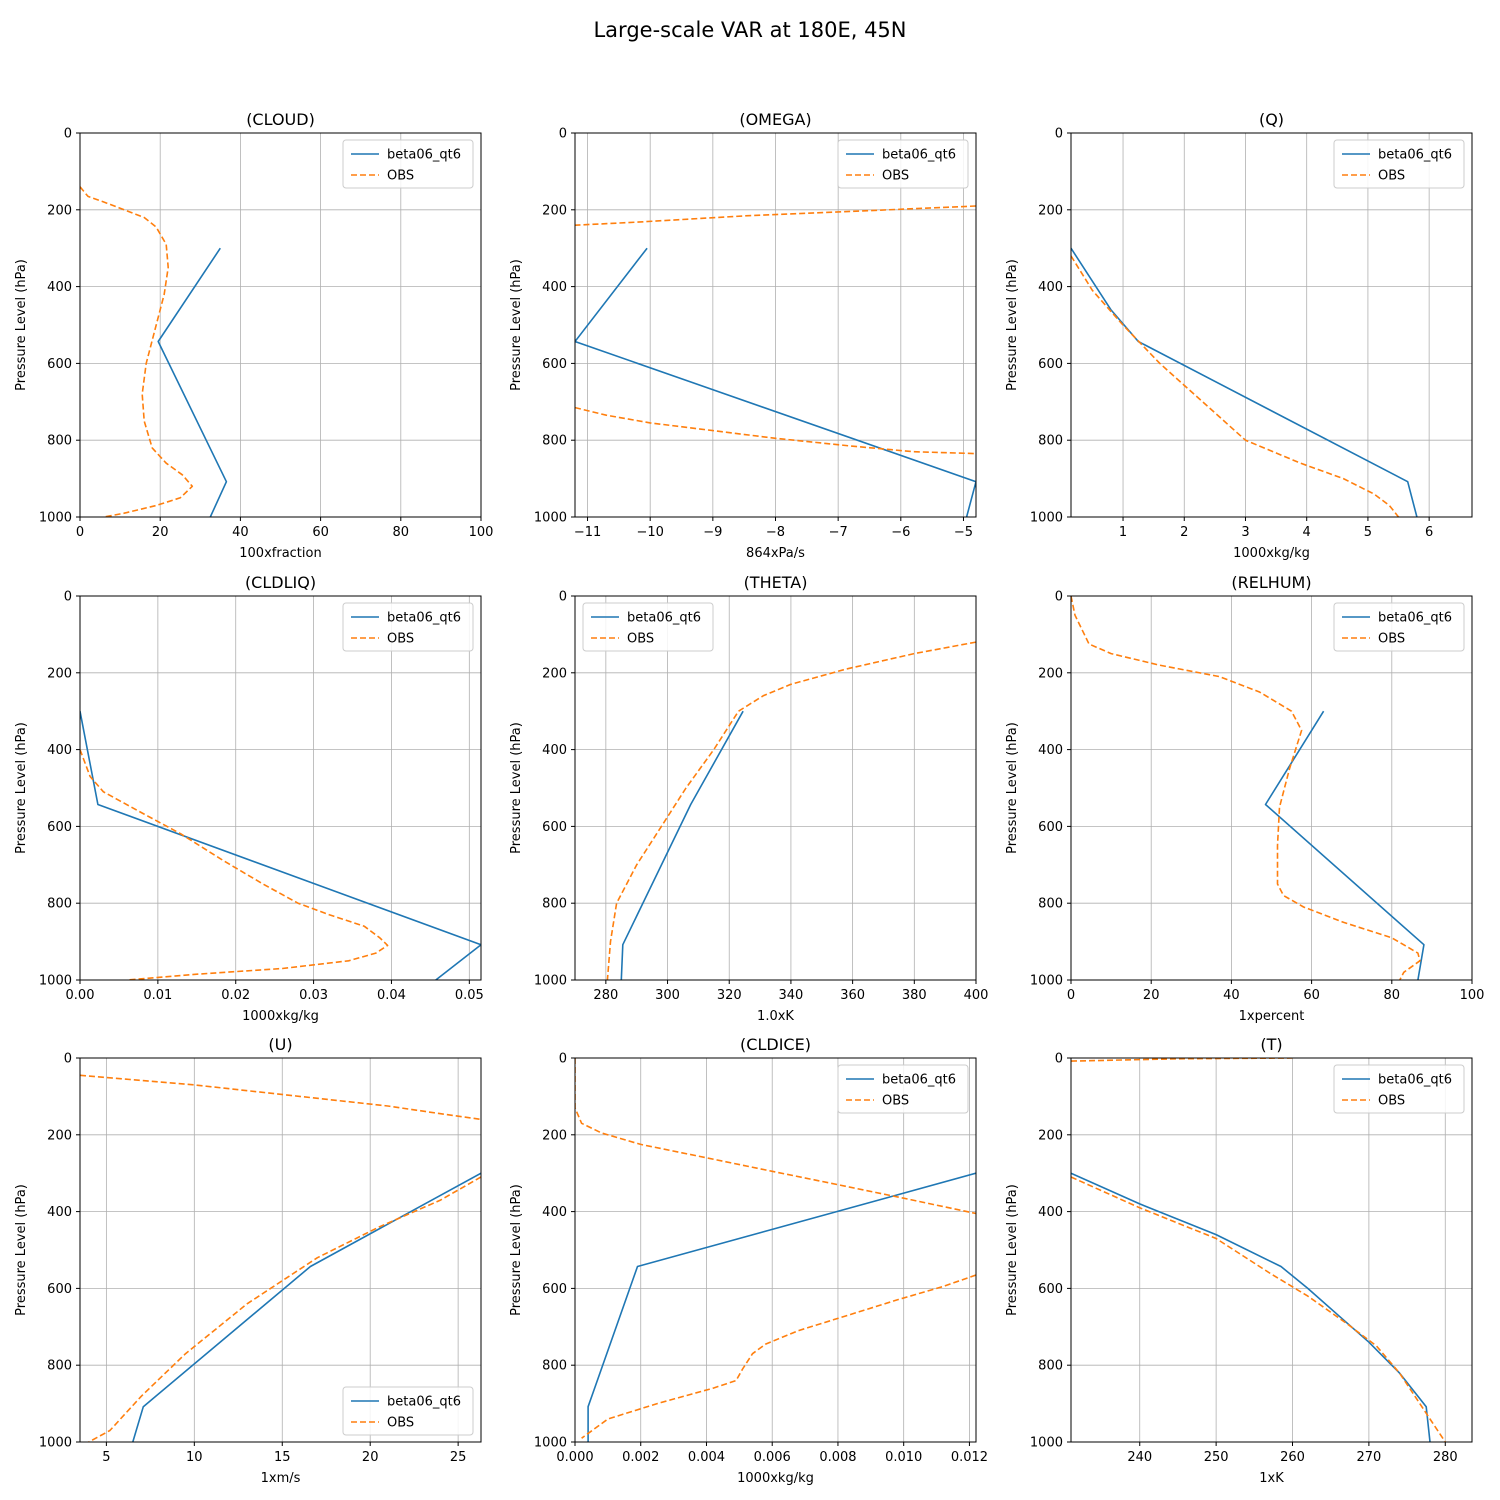  What do you see at coordinates (391, 995) in the screenshot?
I see `x-tick-label: 0.04` at bounding box center [391, 995].